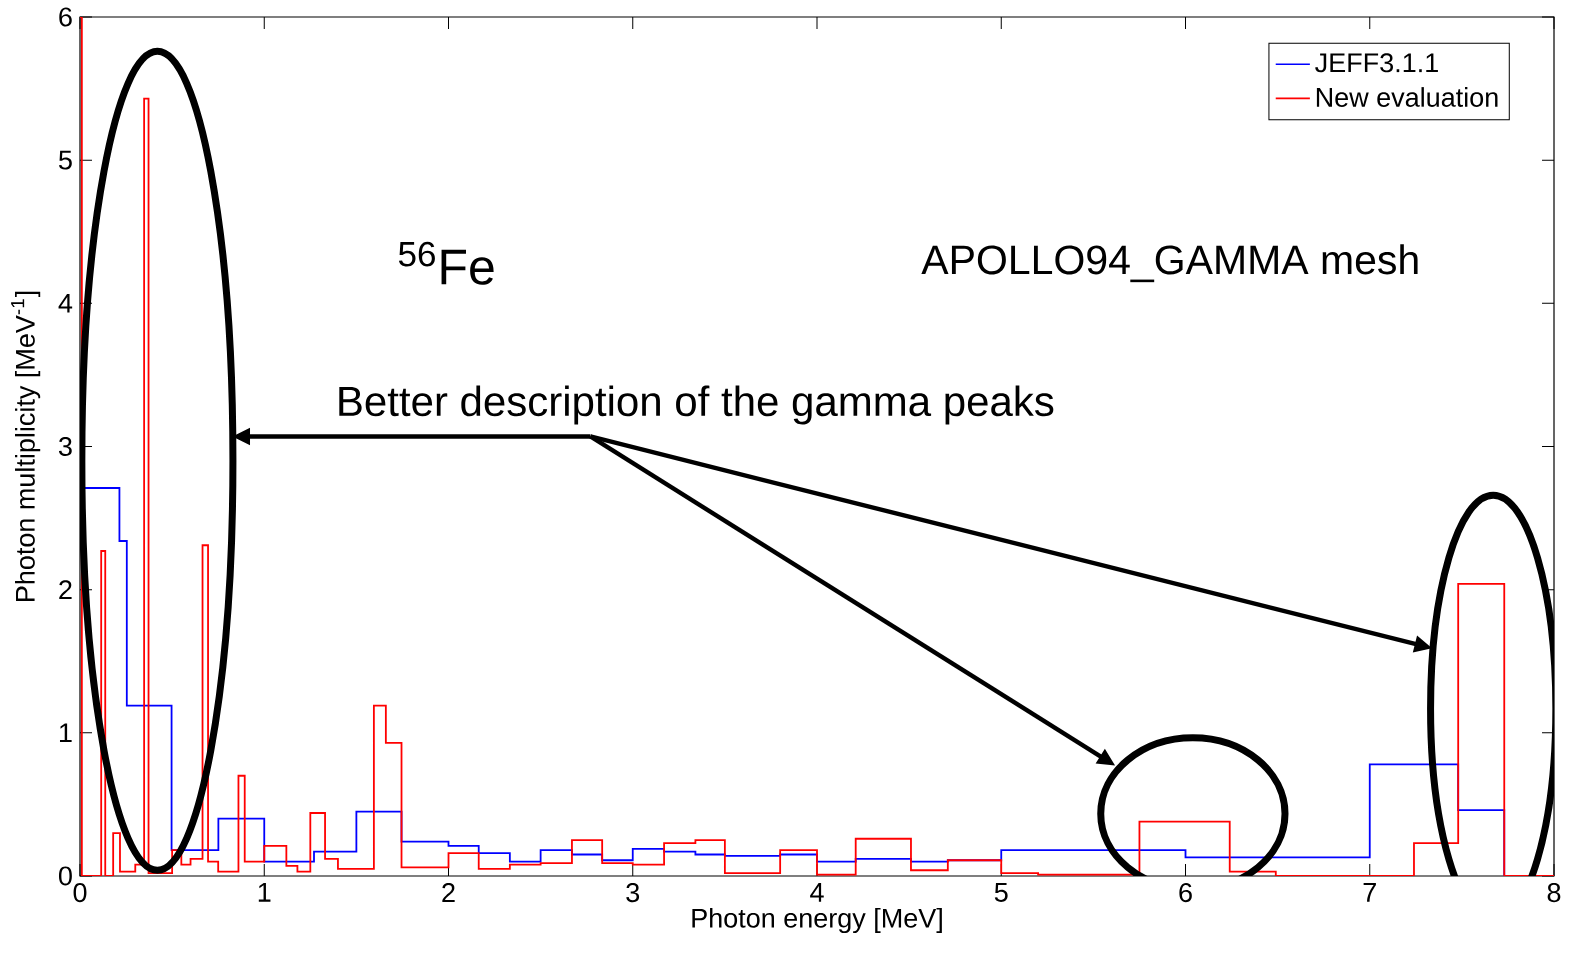 Image resolution: width=1576 pixels, height=962 pixels. What do you see at coordinates (1376, 63) in the screenshot?
I see `legend-label: JEFF3.1.1` at bounding box center [1376, 63].